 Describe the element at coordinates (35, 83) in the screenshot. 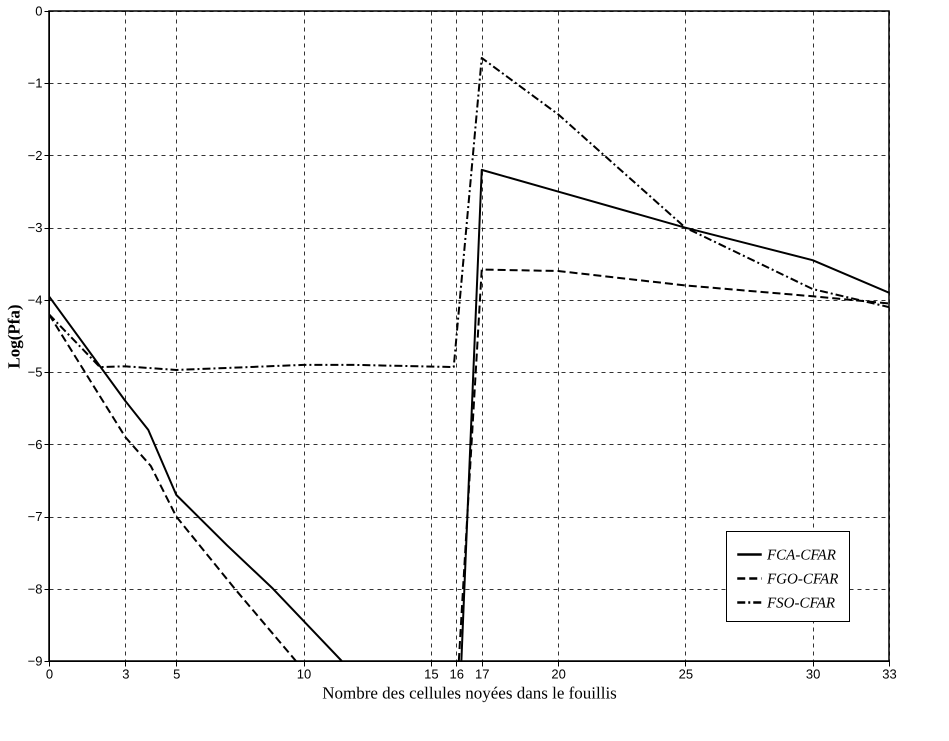

I see `y-tick-label: −1` at that location.